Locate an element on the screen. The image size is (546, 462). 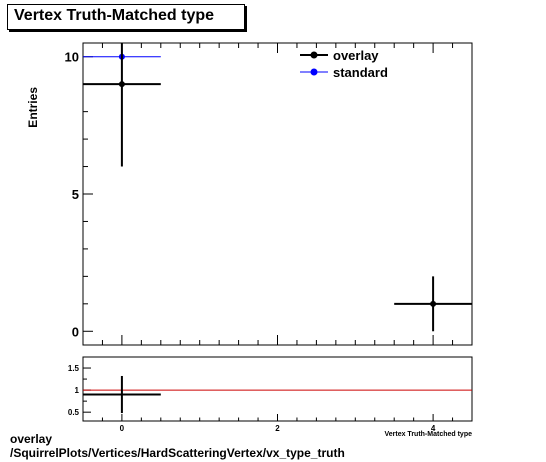
x-tick-label: 2 is located at coordinates (277, 428).